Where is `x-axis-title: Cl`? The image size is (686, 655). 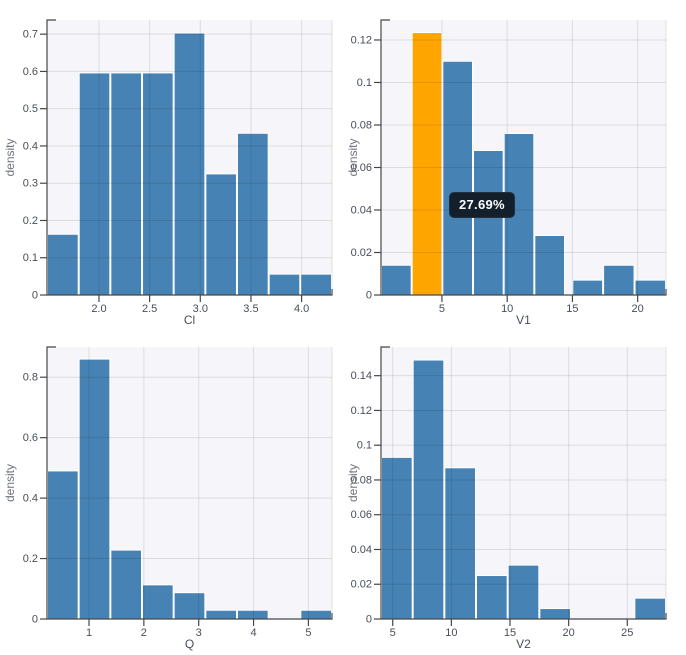
x-axis-title: Cl is located at coordinates (189, 320).